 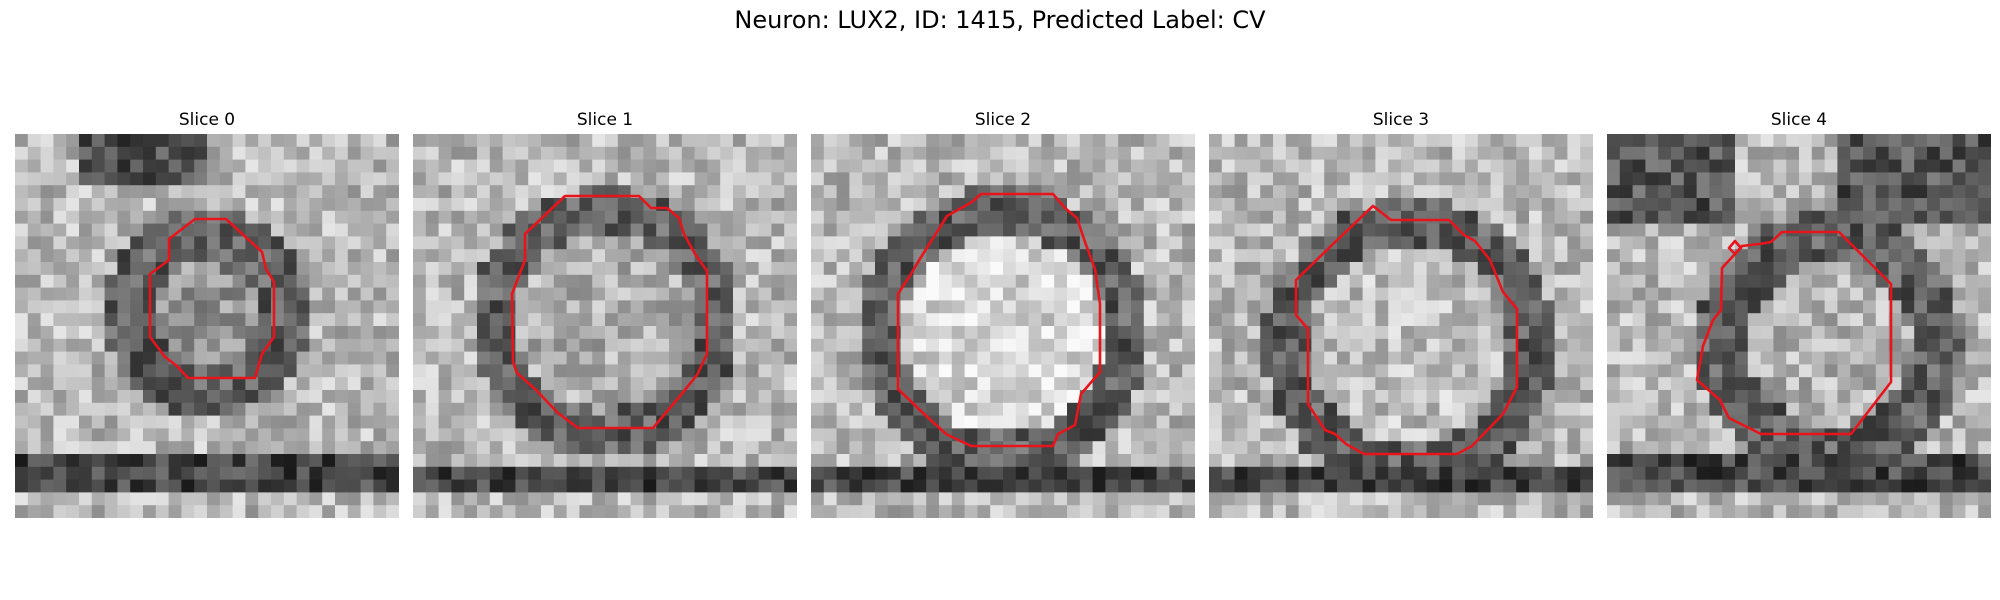 I want to click on slice-panel-4: Slice 4, so click(x=1799, y=313).